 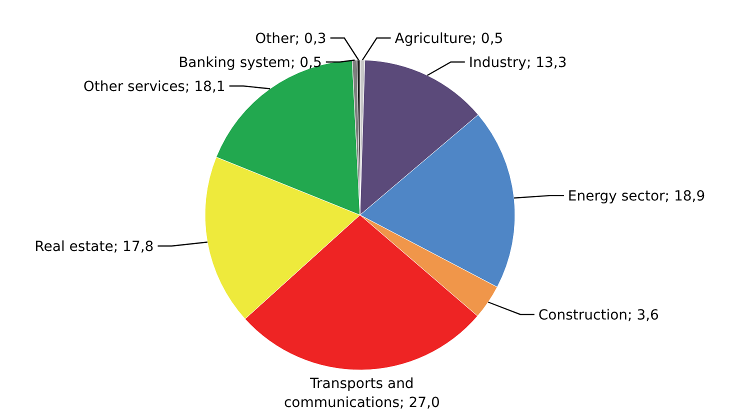 I want to click on slice-label: Other; 0,3, so click(x=290, y=39).